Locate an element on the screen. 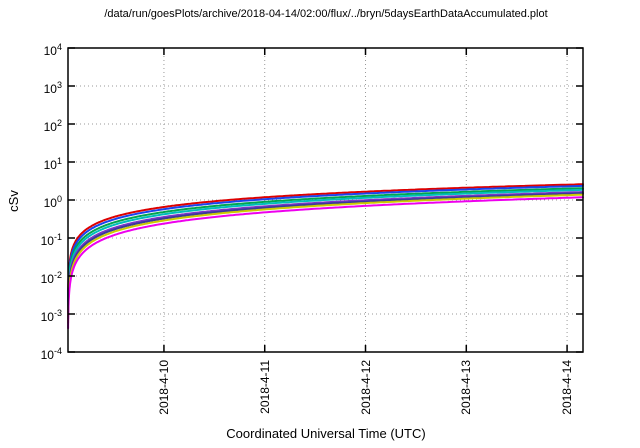 The height and width of the screenshot is (448, 640). x-tick-label: 2018-4-12 is located at coordinates (365, 387).